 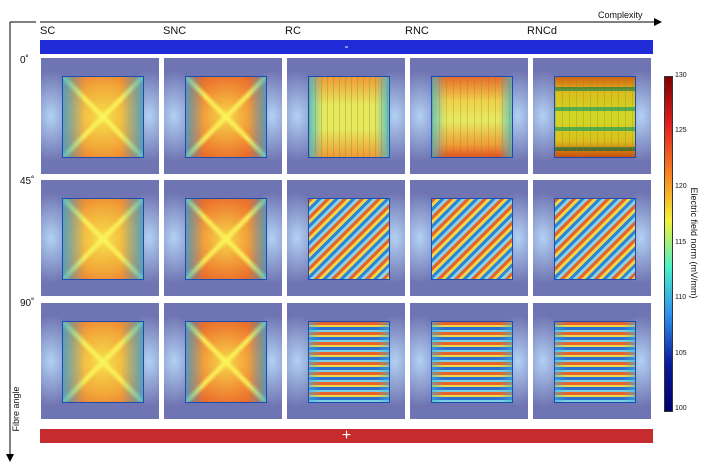 I want to click on negative-bar: -, so click(x=346, y=47).